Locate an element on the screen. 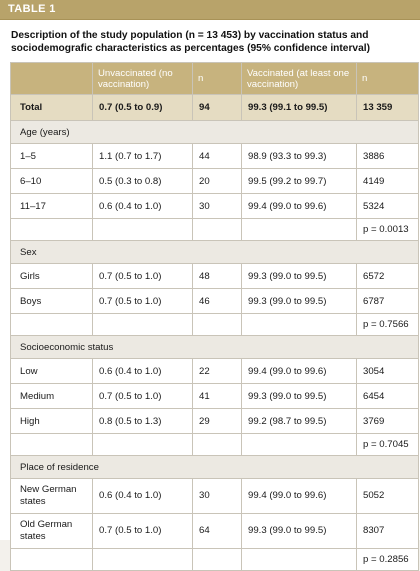 This screenshot has height=571, width=420. p-value-row: p = 0.0013 is located at coordinates (214, 229).